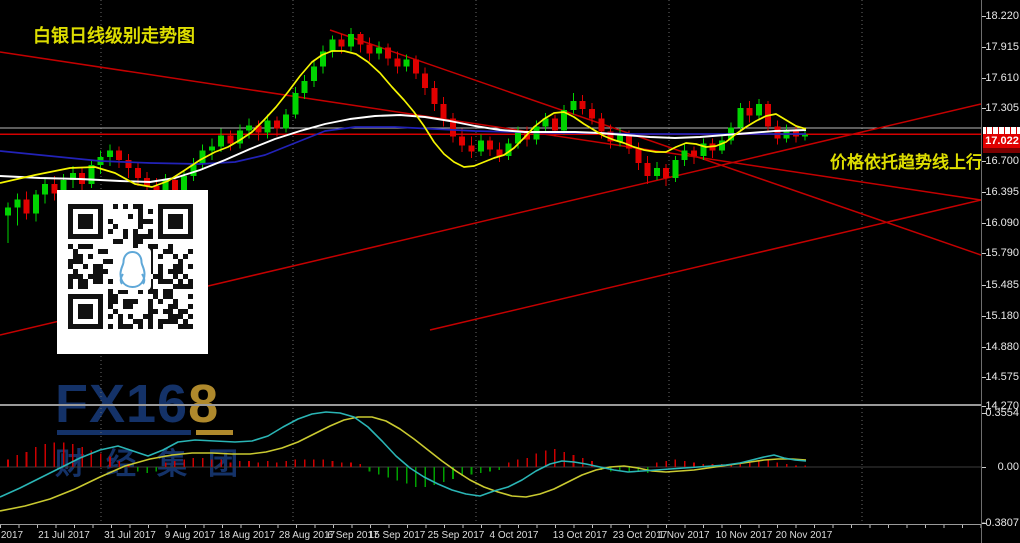 Image resolution: width=1020 pixels, height=543 pixels. What do you see at coordinates (580, 535) in the screenshot?
I see `date-tick-label: 13 Oct 2017` at bounding box center [580, 535].